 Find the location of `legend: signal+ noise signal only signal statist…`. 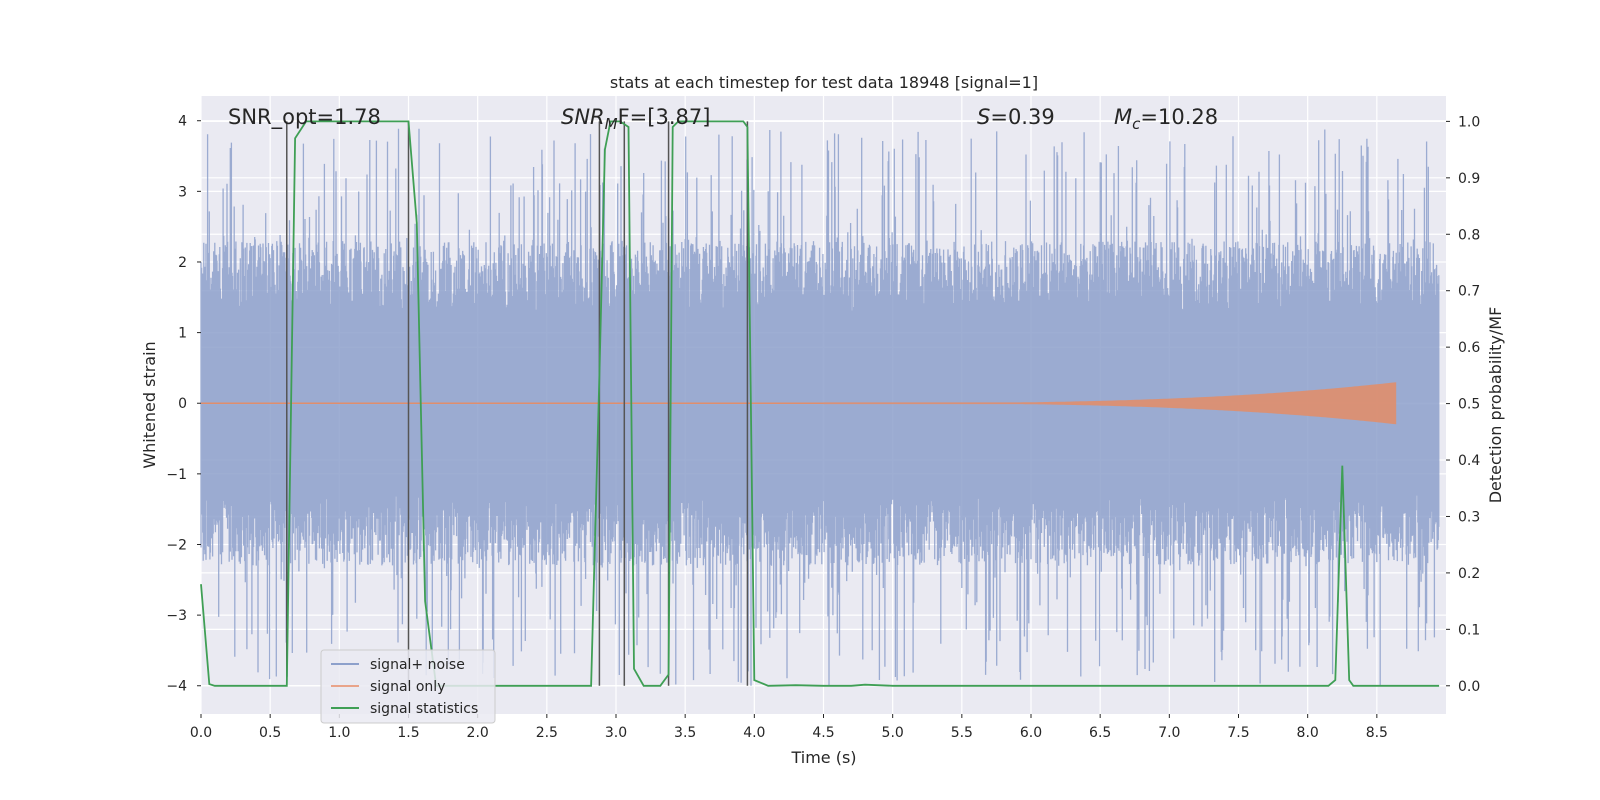

legend: signal+ noise signal only signal statist… is located at coordinates (408, 686).